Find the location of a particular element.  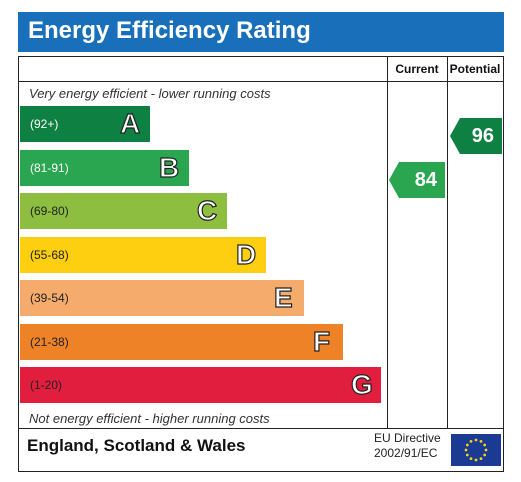

potential-column-header: Potential is located at coordinates (475, 69).